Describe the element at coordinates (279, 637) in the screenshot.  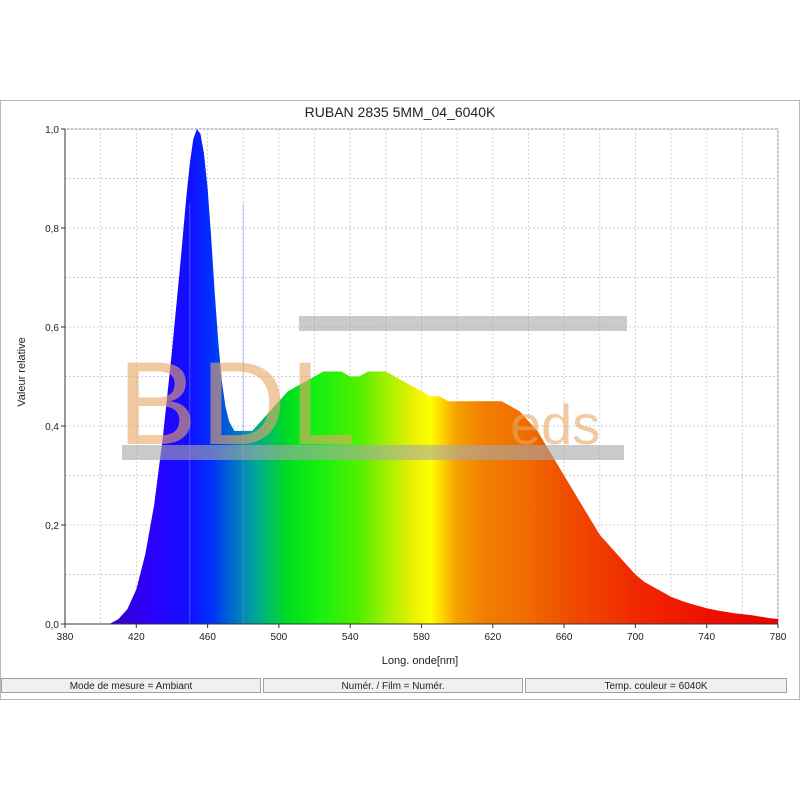
I see `x-tick-label: 500` at that location.